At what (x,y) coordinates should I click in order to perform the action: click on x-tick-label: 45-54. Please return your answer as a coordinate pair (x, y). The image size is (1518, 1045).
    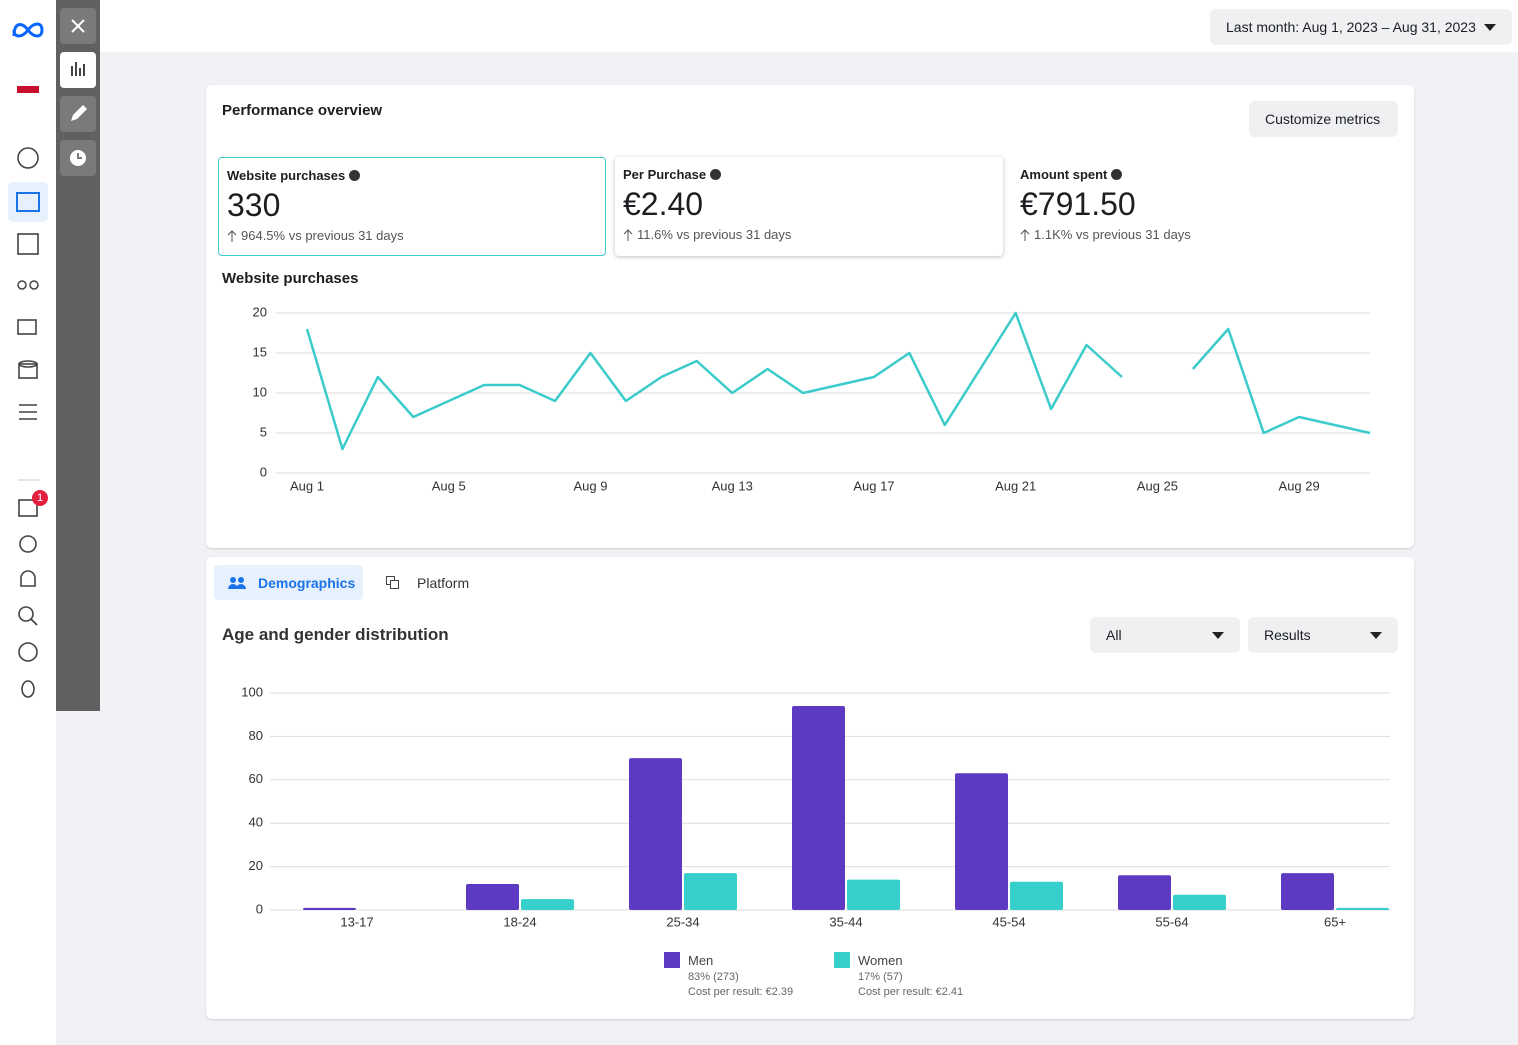
    Looking at the image, I should click on (1008, 921).